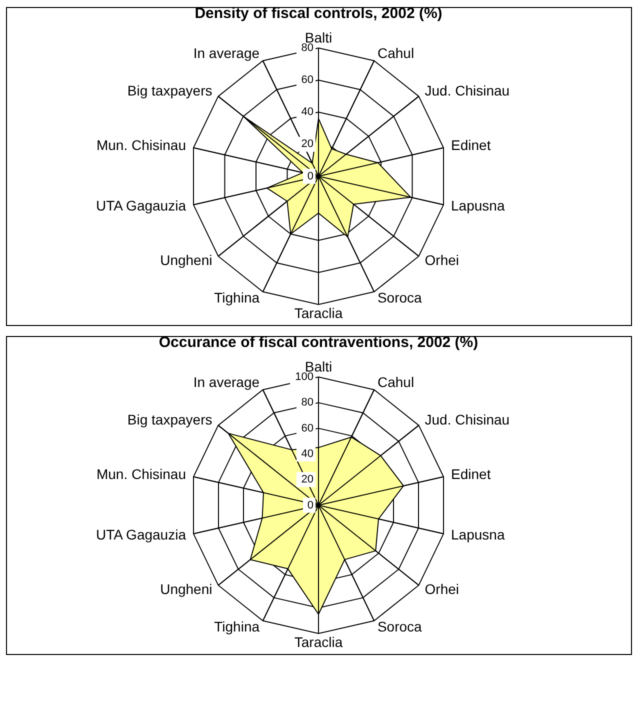  What do you see at coordinates (318, 13) in the screenshot?
I see `chart-title: Density of fiscal controls, 2002 (%)` at bounding box center [318, 13].